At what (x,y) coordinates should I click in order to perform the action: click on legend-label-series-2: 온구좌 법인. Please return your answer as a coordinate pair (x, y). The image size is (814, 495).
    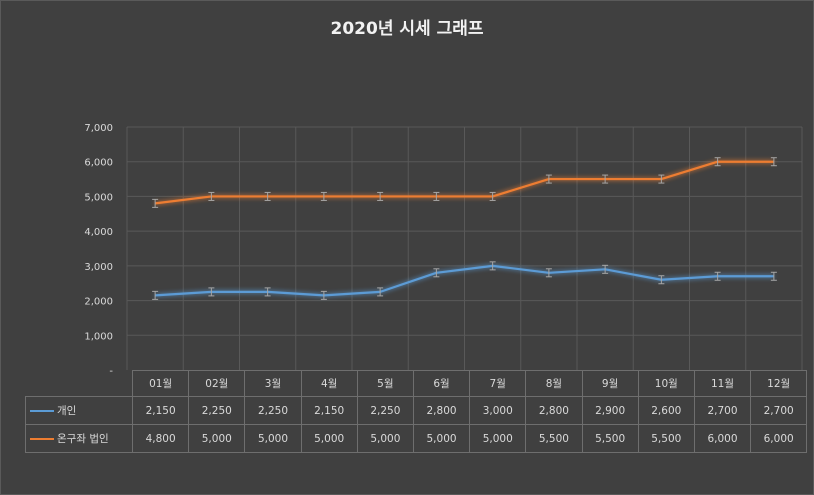
    Looking at the image, I should click on (83, 439).